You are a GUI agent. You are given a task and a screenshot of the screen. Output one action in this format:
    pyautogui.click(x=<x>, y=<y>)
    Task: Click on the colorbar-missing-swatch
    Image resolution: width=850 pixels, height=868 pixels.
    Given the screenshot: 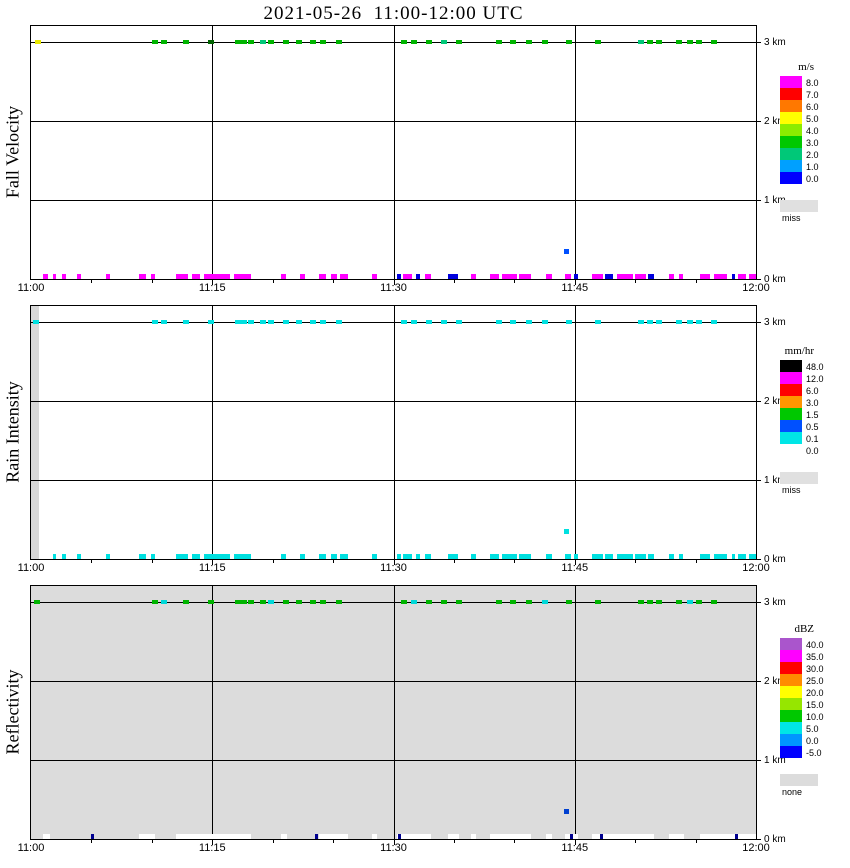 What is the action you would take?
    pyautogui.click(x=799, y=206)
    